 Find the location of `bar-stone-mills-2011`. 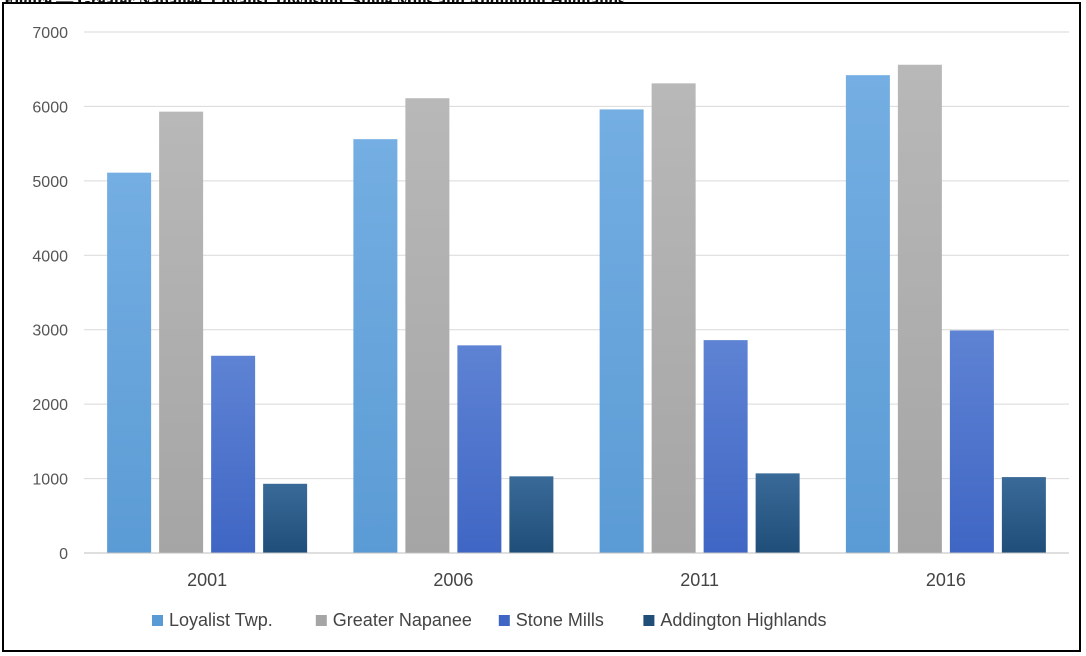

bar-stone-mills-2011 is located at coordinates (725, 446).